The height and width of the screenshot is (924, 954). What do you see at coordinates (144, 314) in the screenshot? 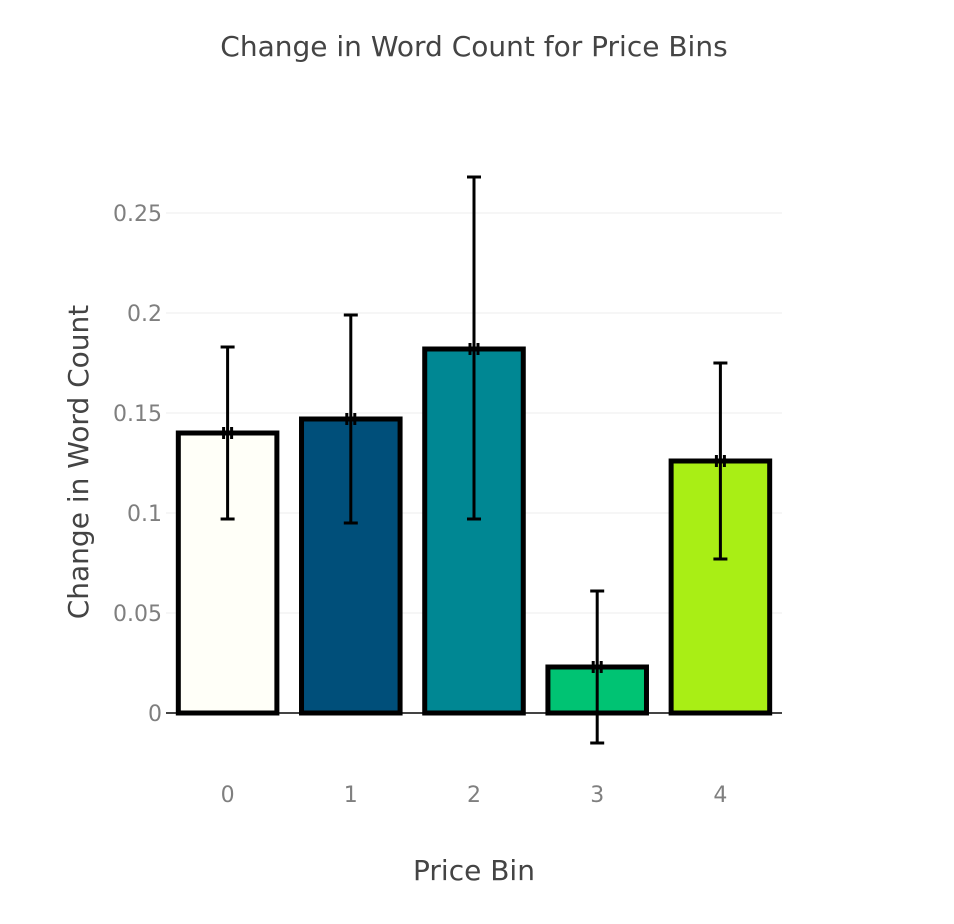
I see `y-tick-label: 0.2` at bounding box center [144, 314].